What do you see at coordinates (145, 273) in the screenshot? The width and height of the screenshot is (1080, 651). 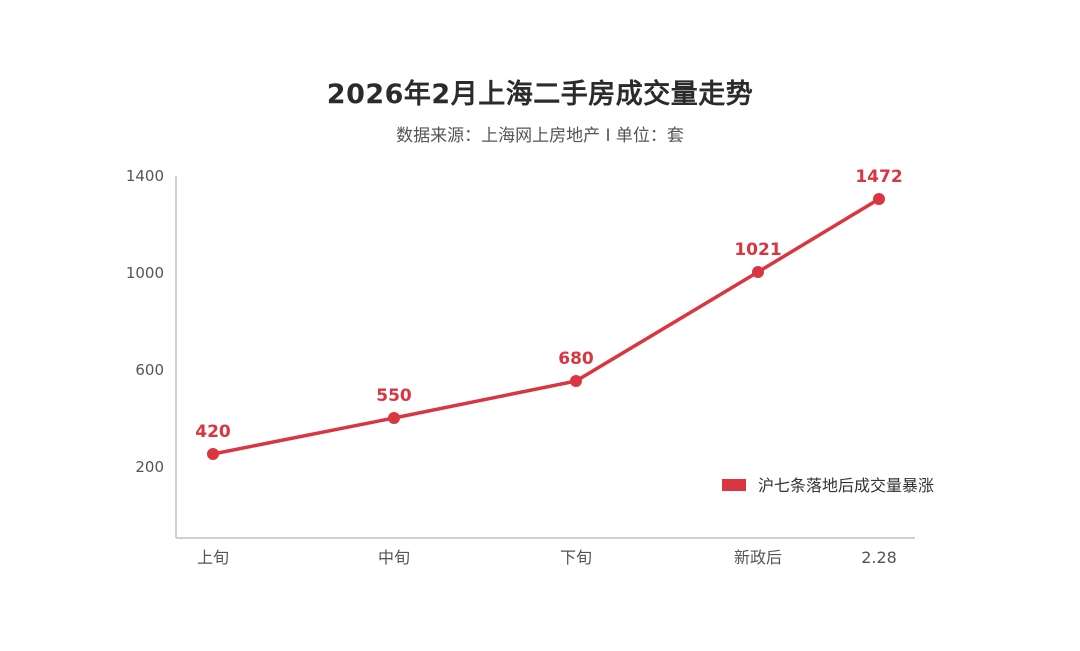 I see `y-tick-label: 1000` at bounding box center [145, 273].